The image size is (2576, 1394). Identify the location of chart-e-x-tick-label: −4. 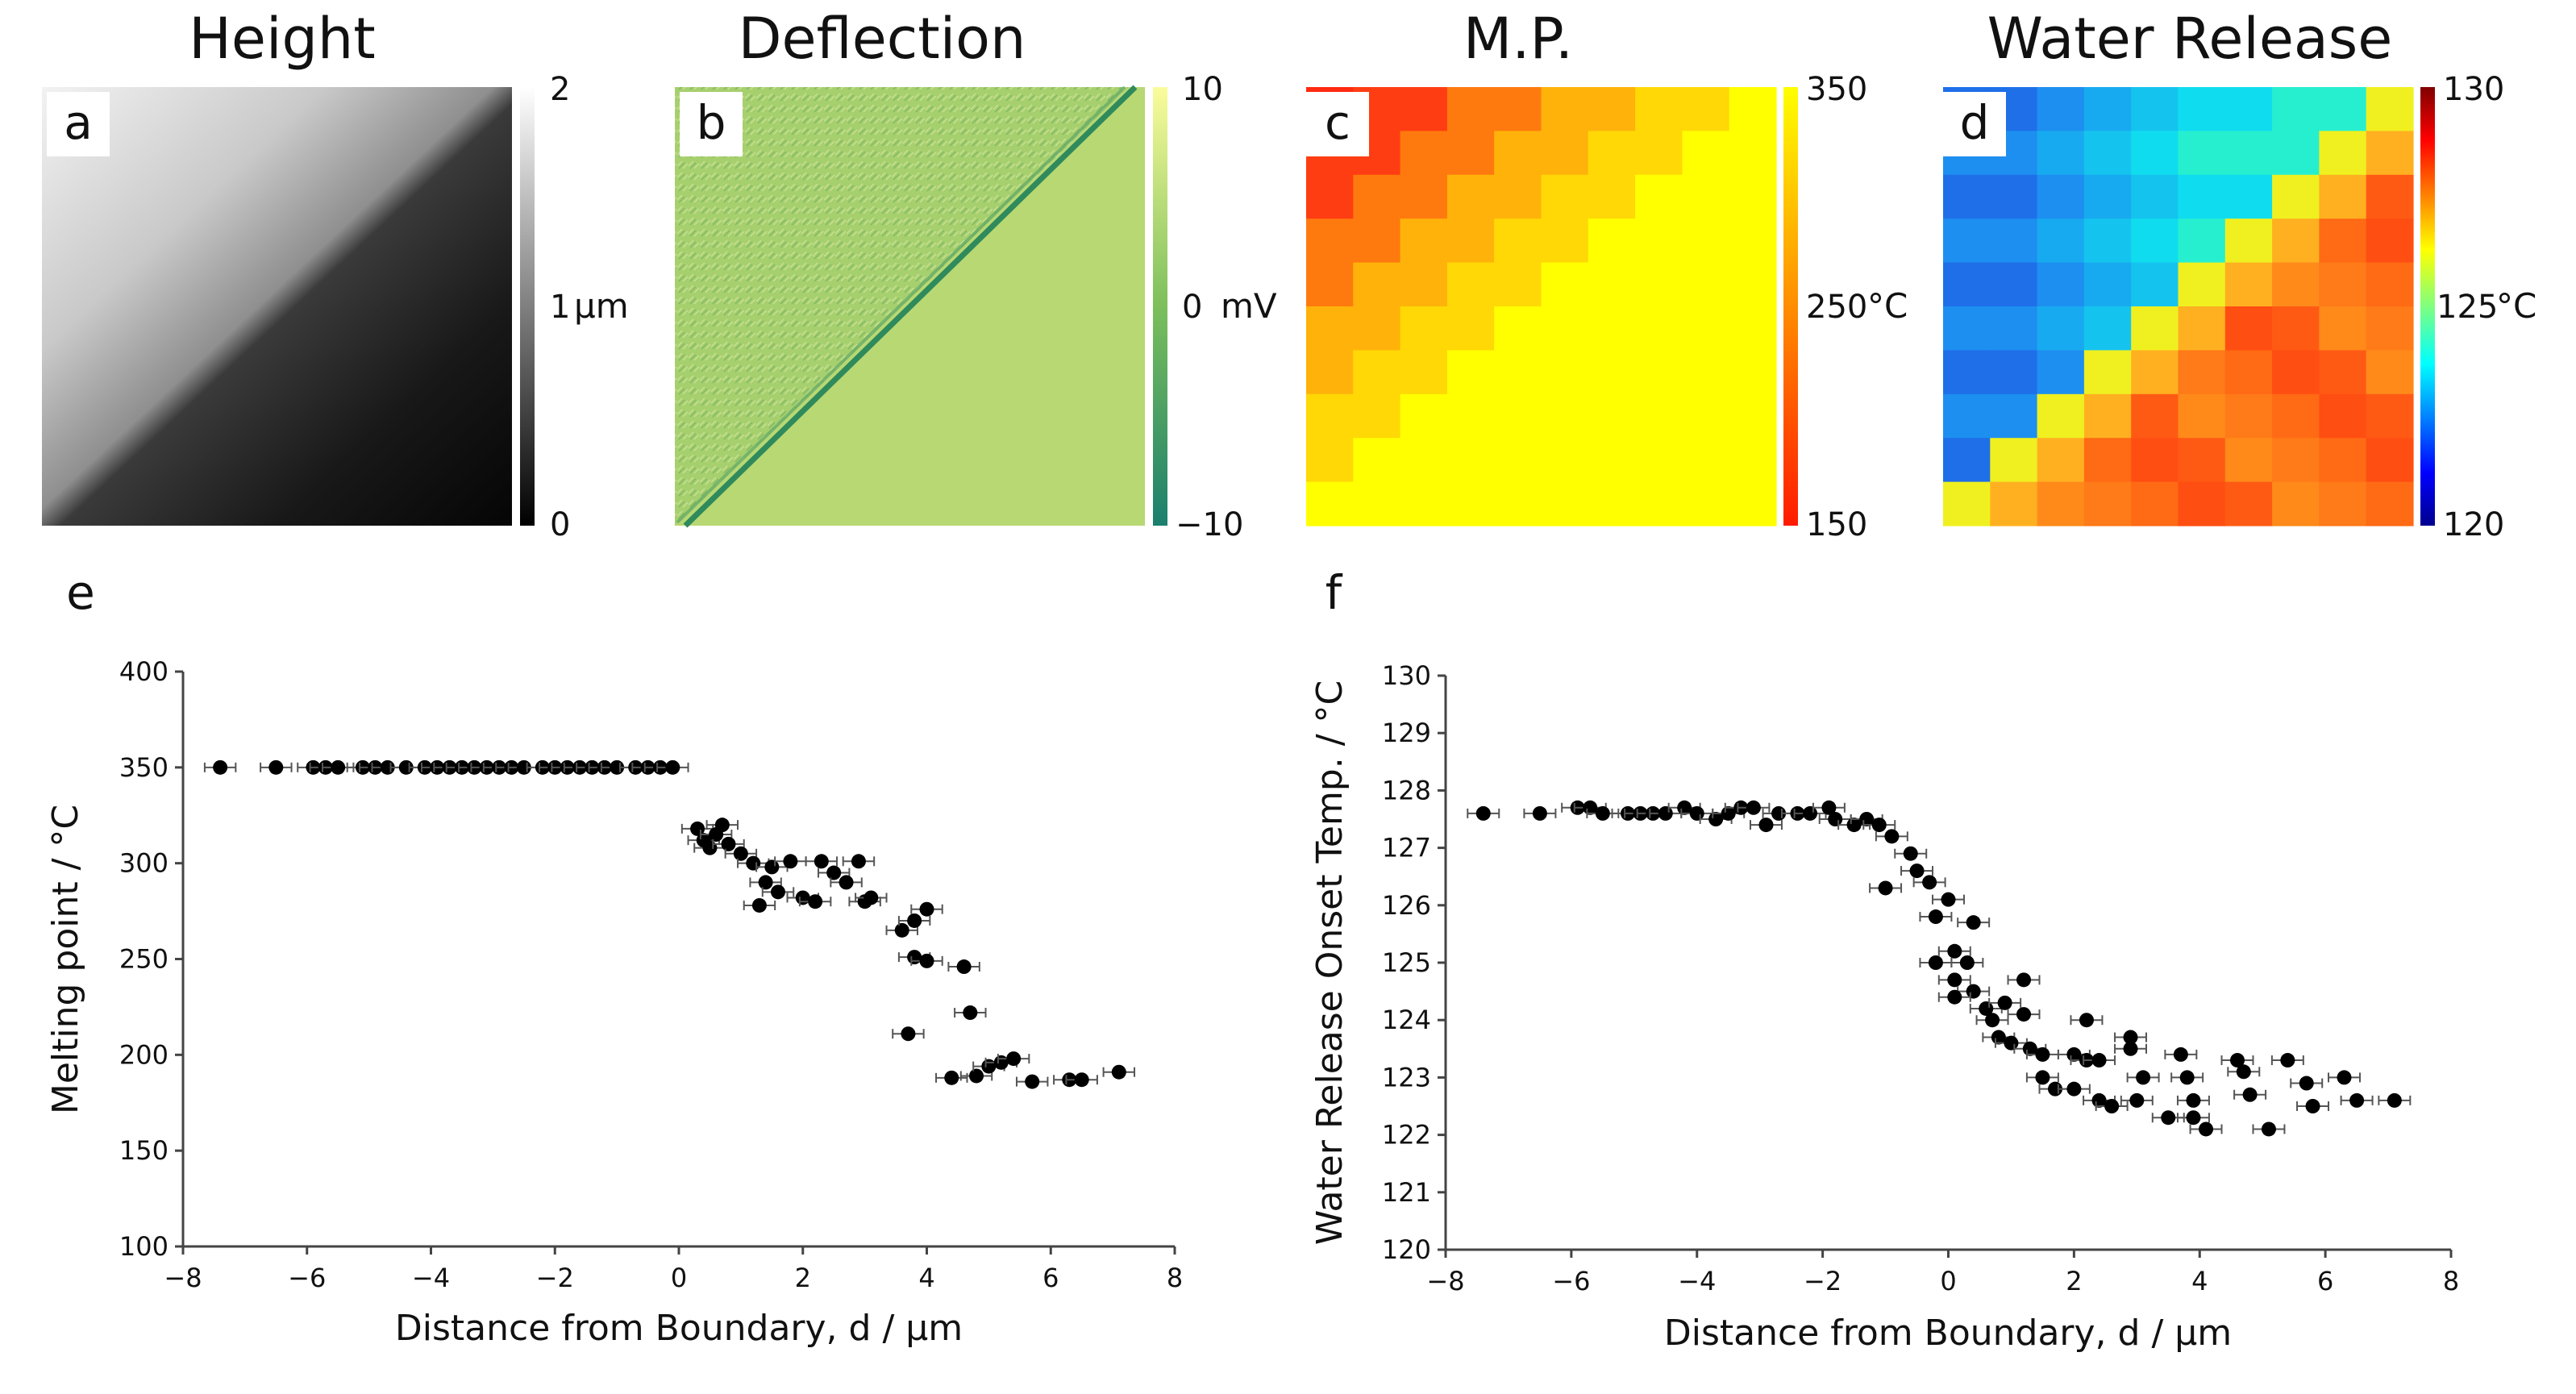
(431, 1278).